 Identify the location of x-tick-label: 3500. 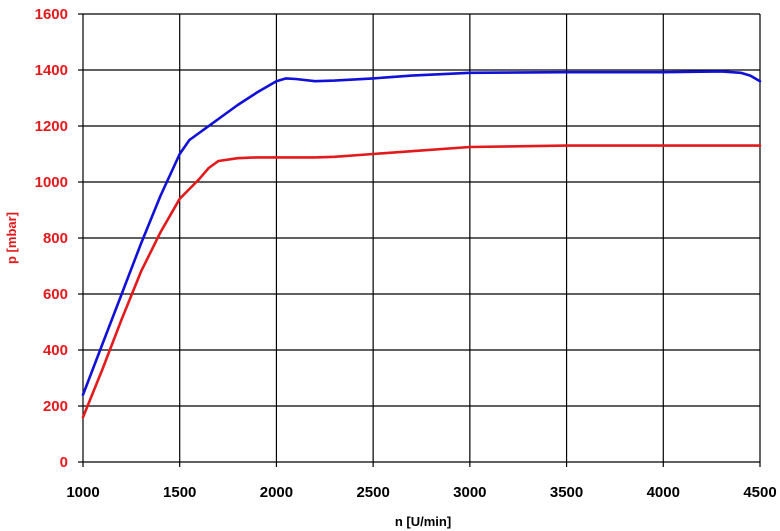
(566, 492).